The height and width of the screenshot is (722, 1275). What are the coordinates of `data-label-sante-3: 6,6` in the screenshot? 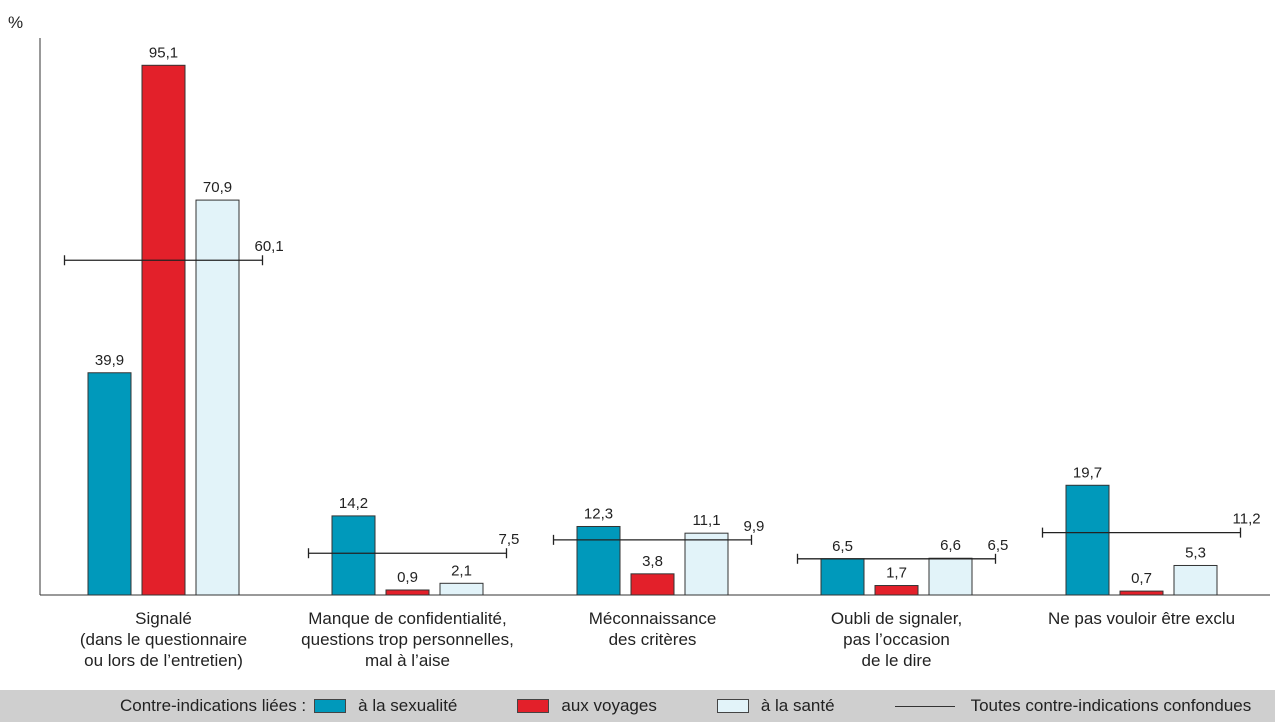 It's located at (950, 545).